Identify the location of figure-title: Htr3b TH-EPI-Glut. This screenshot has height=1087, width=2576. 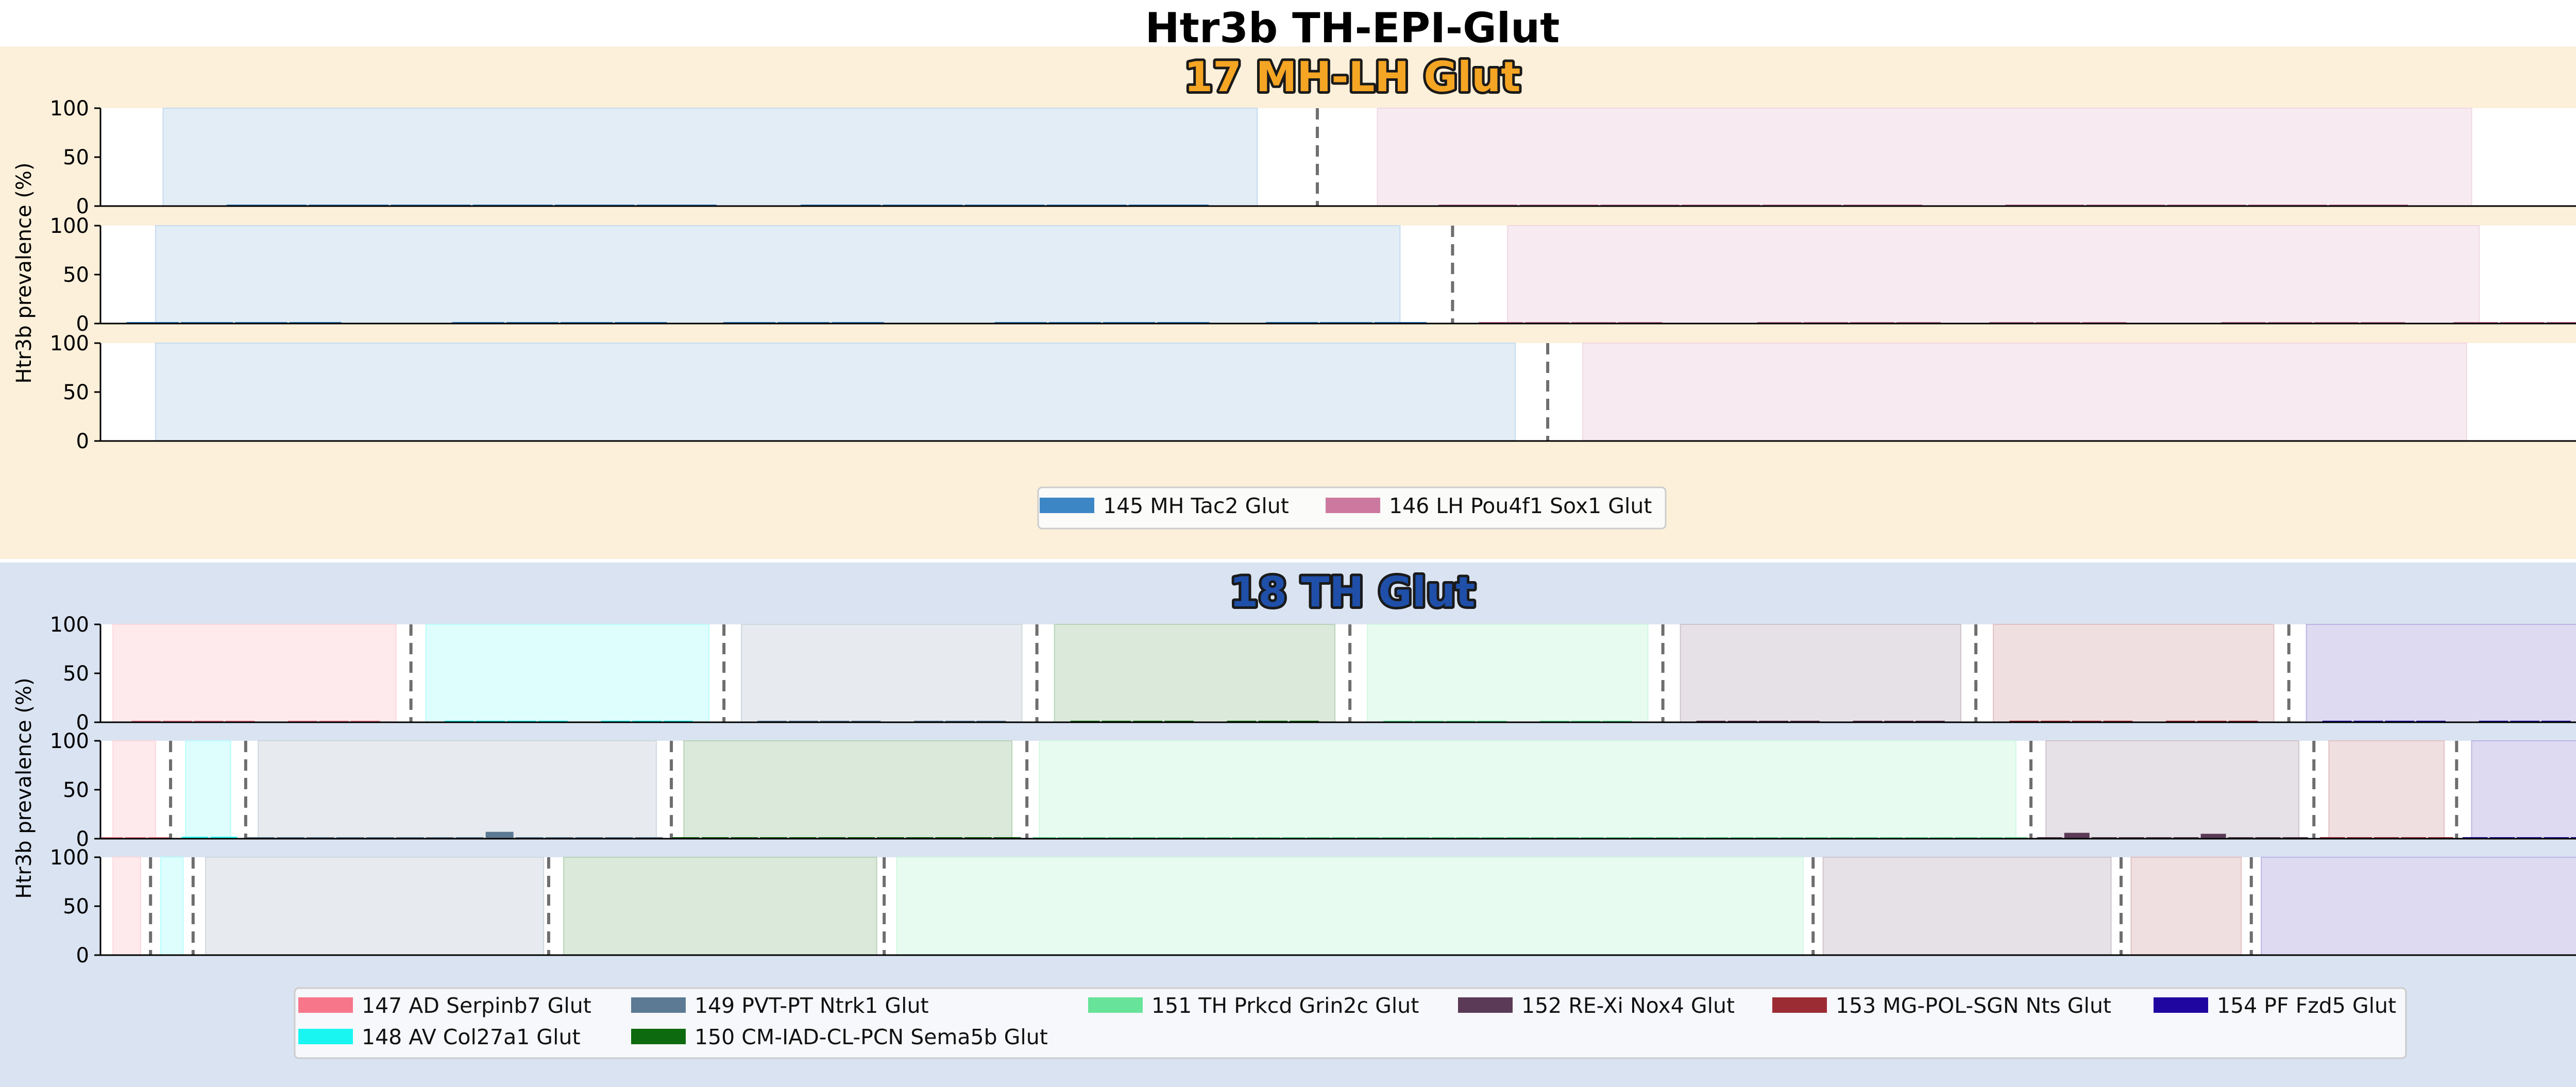
(1352, 28).